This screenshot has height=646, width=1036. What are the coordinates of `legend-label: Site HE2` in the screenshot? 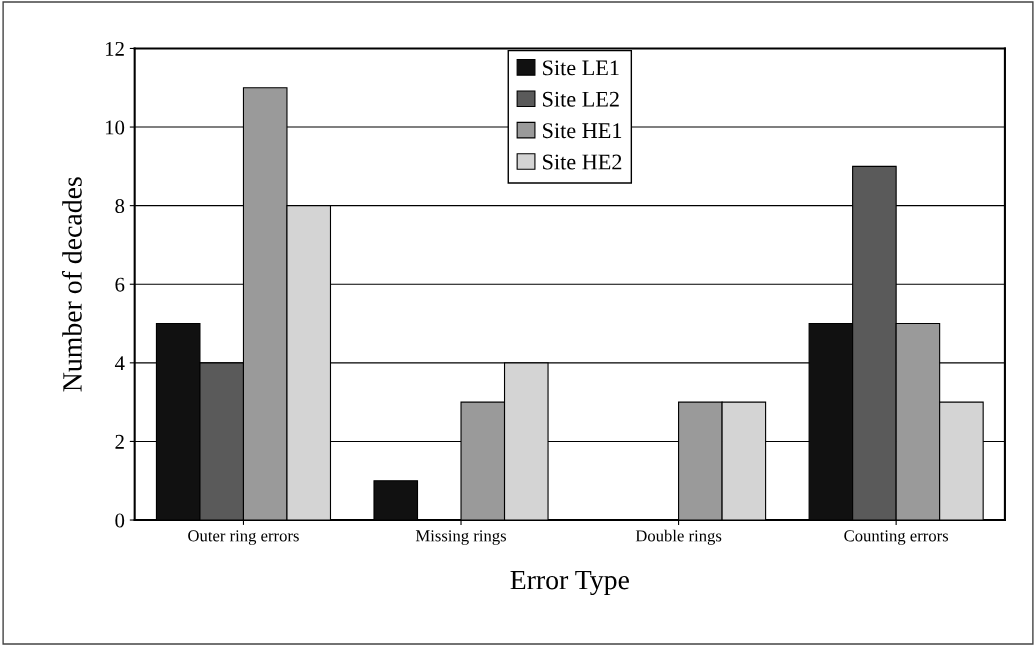 It's located at (582, 162).